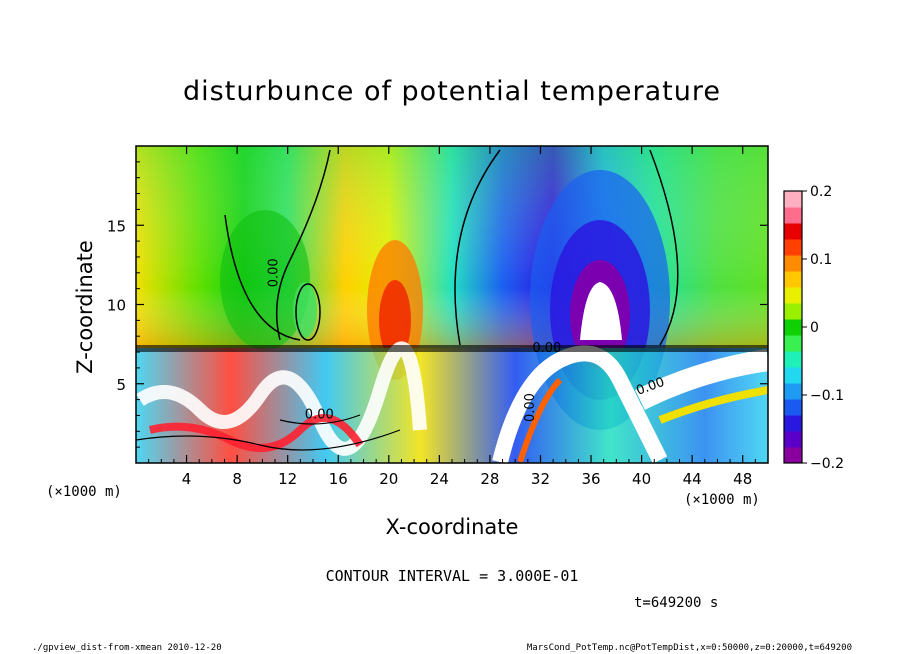 This screenshot has height=654, width=904. Describe the element at coordinates (338, 479) in the screenshot. I see `x-tick-label: 16` at that location.